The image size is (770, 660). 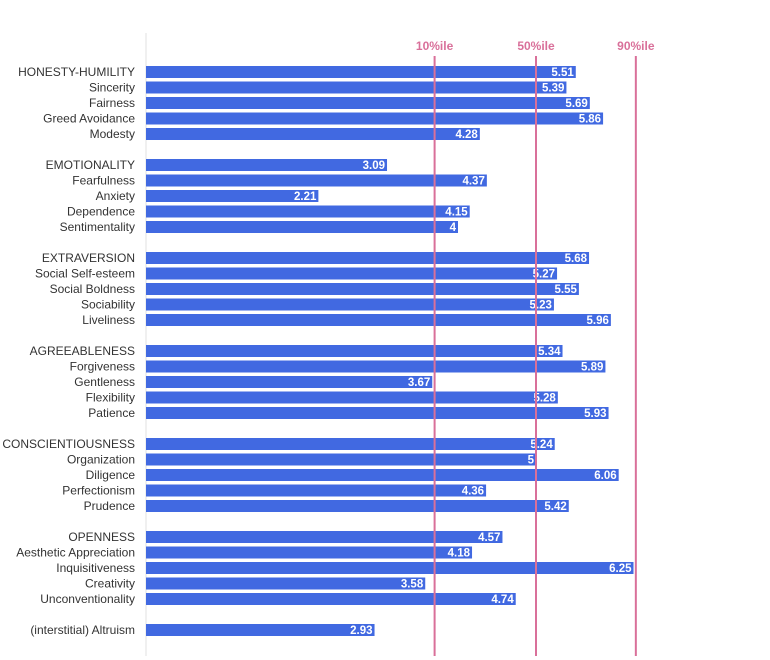 I want to click on value-label: 5.24, so click(x=541, y=445).